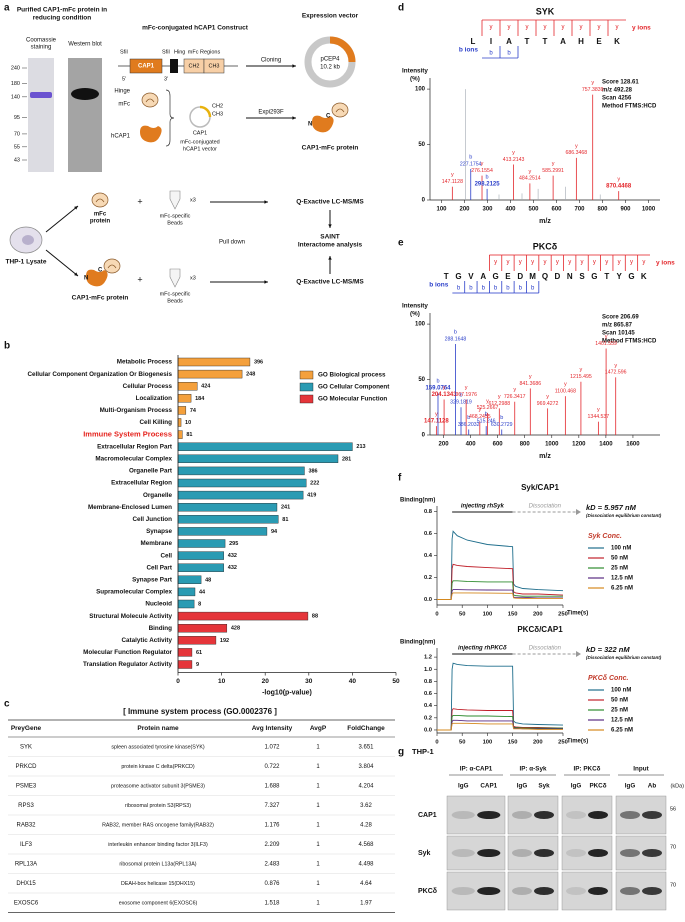  I want to click on category-label: Nucleoid, so click(158, 604).